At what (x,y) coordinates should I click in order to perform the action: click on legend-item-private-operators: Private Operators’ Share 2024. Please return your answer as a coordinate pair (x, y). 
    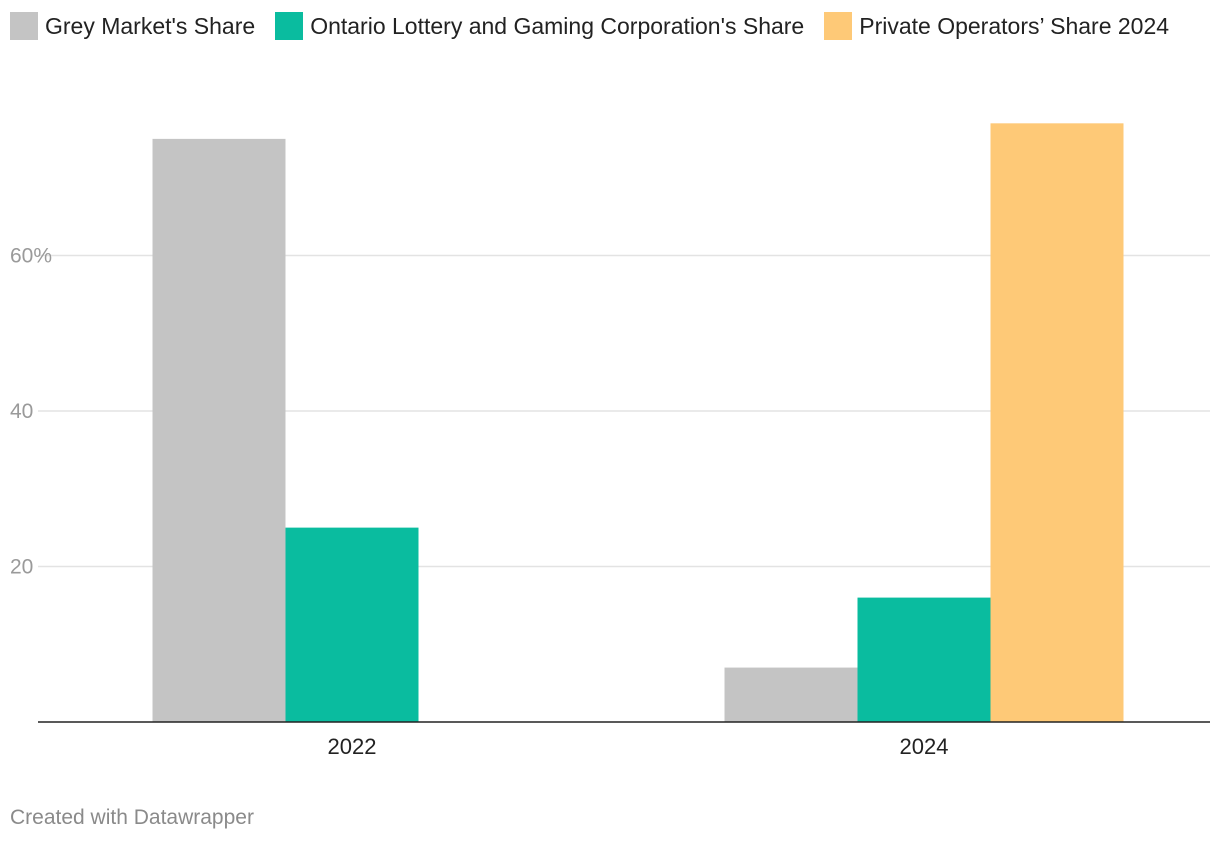
    Looking at the image, I should click on (996, 26).